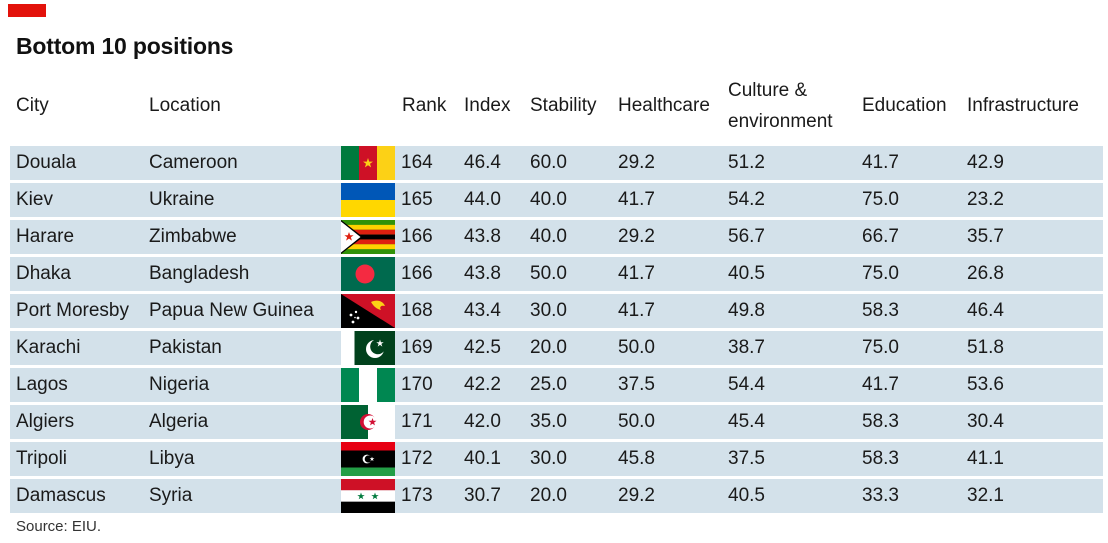 This screenshot has height=543, width=1108. What do you see at coordinates (746, 162) in the screenshot?
I see `cell-culture-environment: 51.2` at bounding box center [746, 162].